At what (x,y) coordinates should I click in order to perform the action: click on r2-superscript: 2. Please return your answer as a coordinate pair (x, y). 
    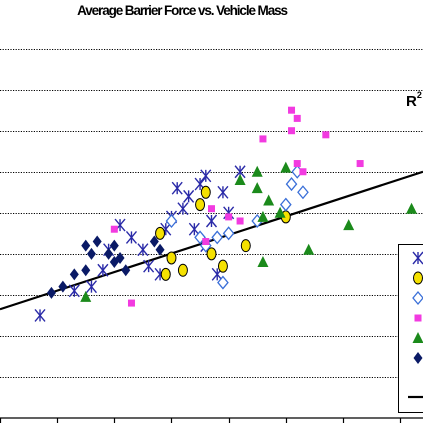
    Looking at the image, I should click on (419, 95).